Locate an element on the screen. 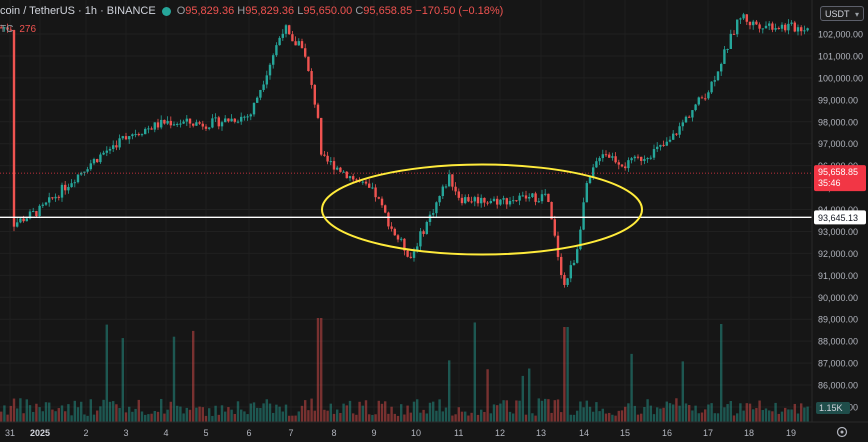 The width and height of the screenshot is (868, 442). price-axis-label: 89,000.00 is located at coordinates (838, 320).